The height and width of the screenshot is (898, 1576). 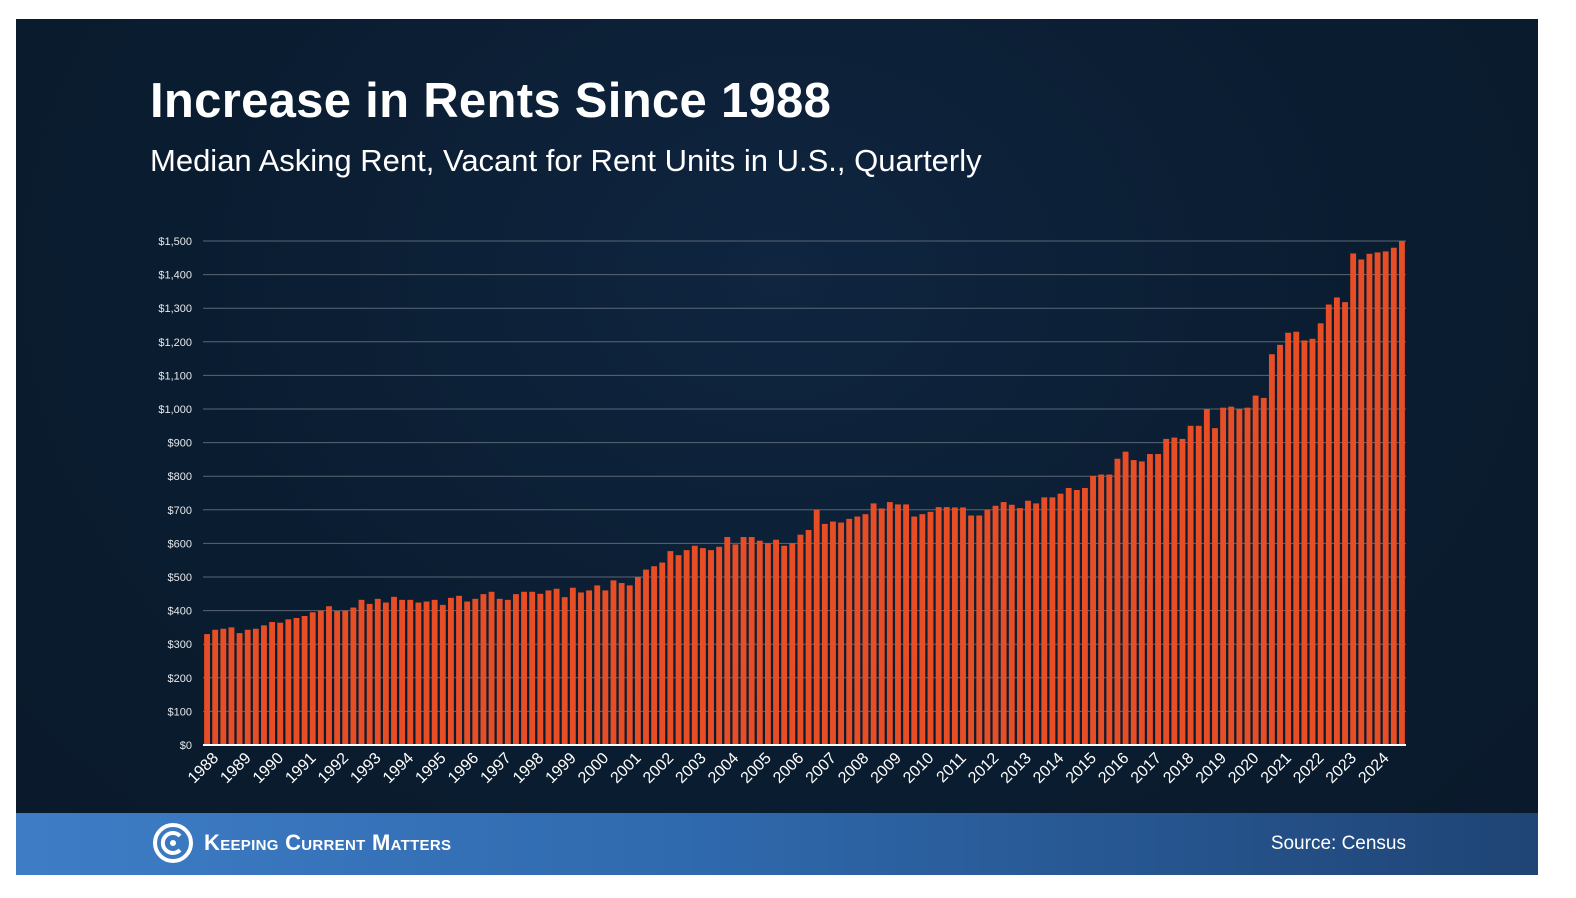 What do you see at coordinates (1276, 768) in the screenshot?
I see `x-tick-label: 2021` at bounding box center [1276, 768].